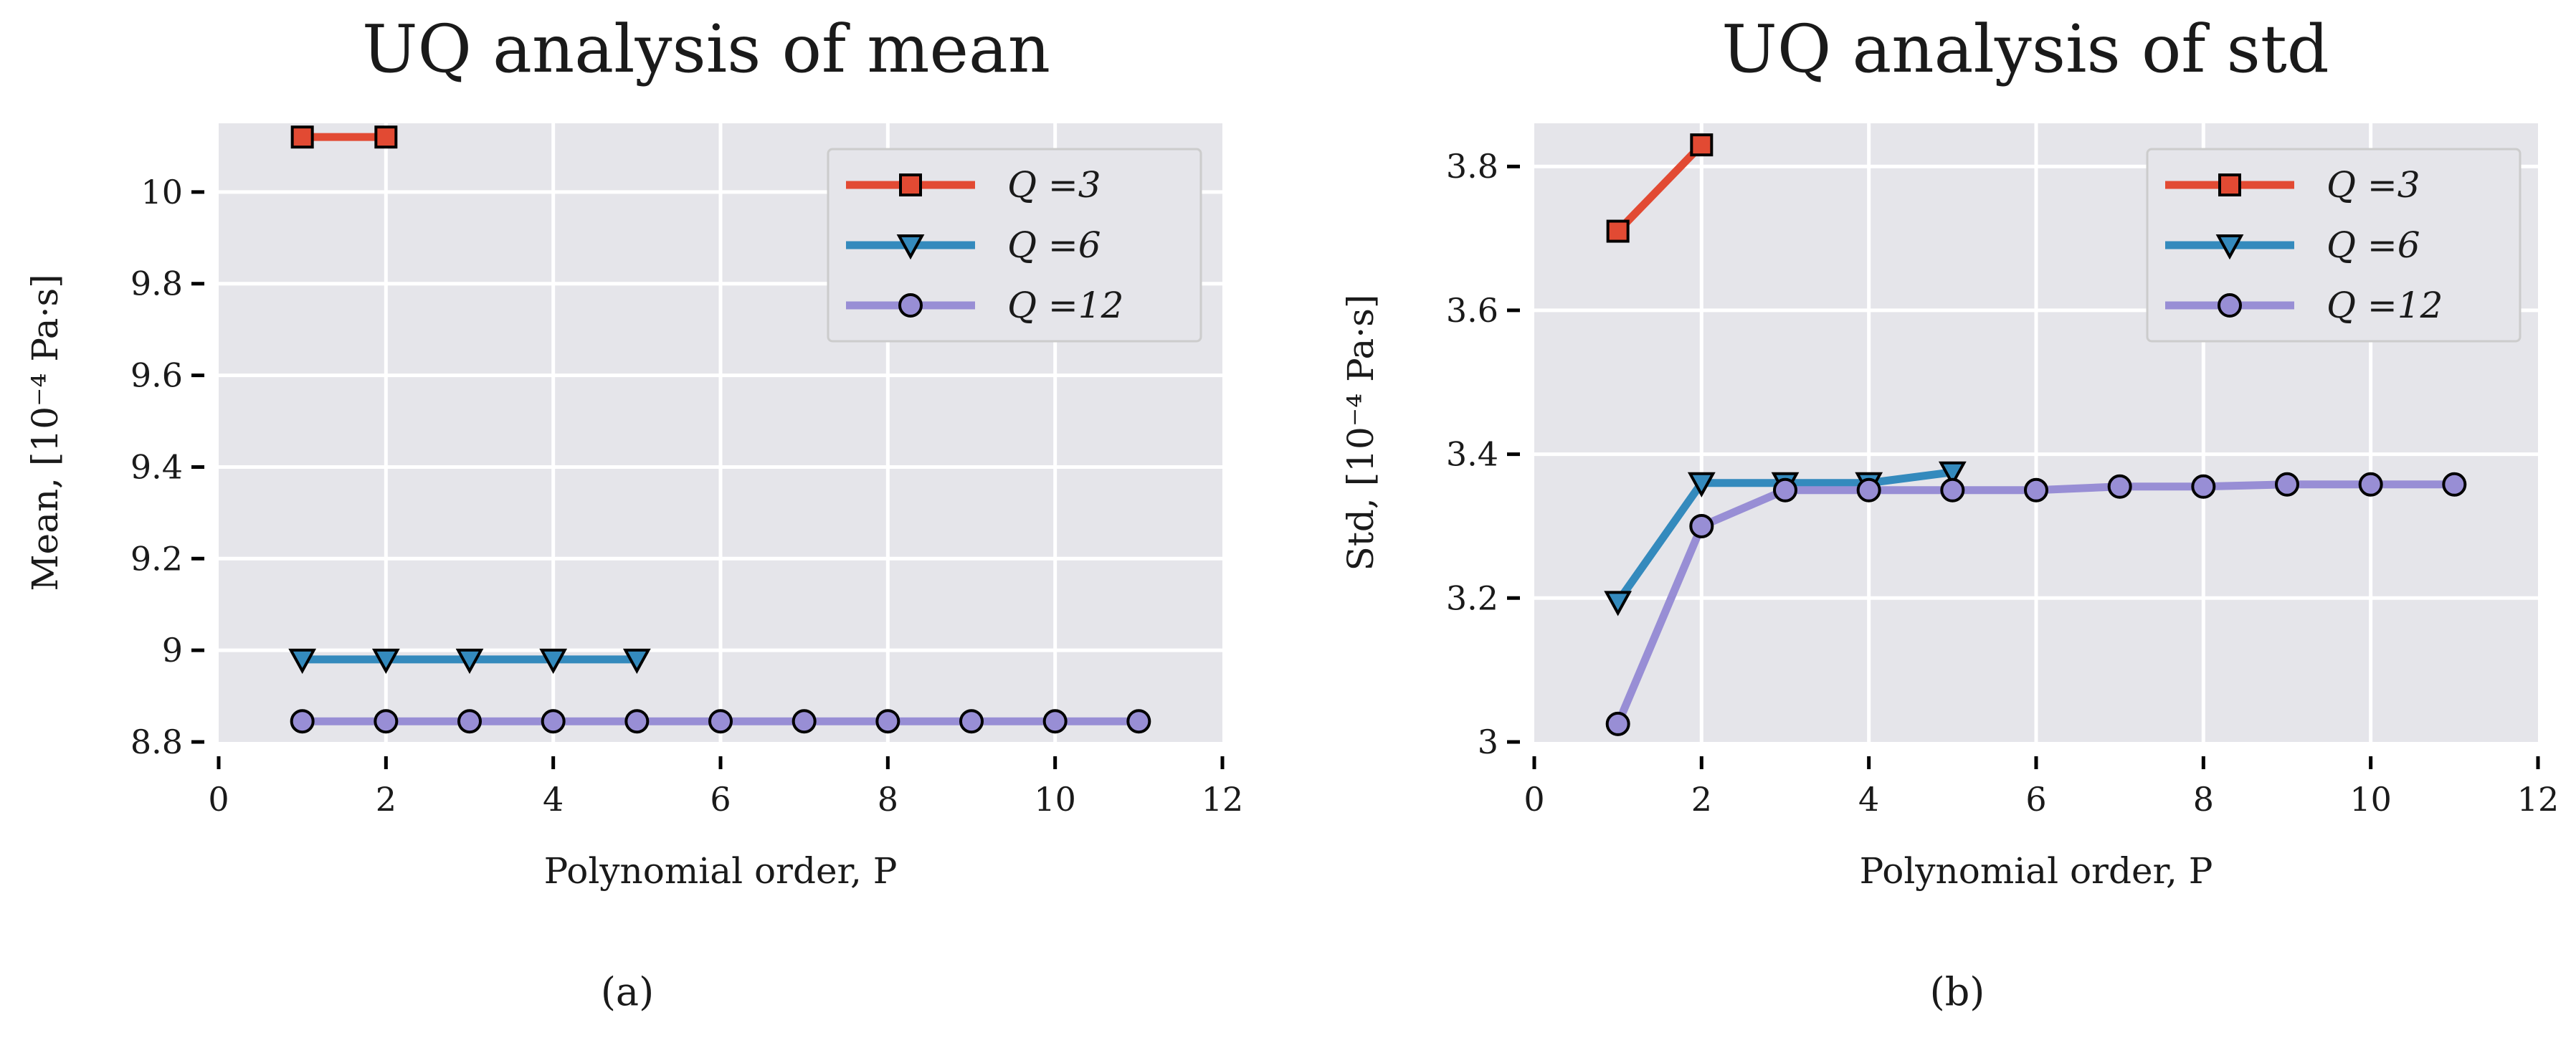 The width and height of the screenshot is (2576, 1038). I want to click on mean-legend-box, so click(1015, 245).